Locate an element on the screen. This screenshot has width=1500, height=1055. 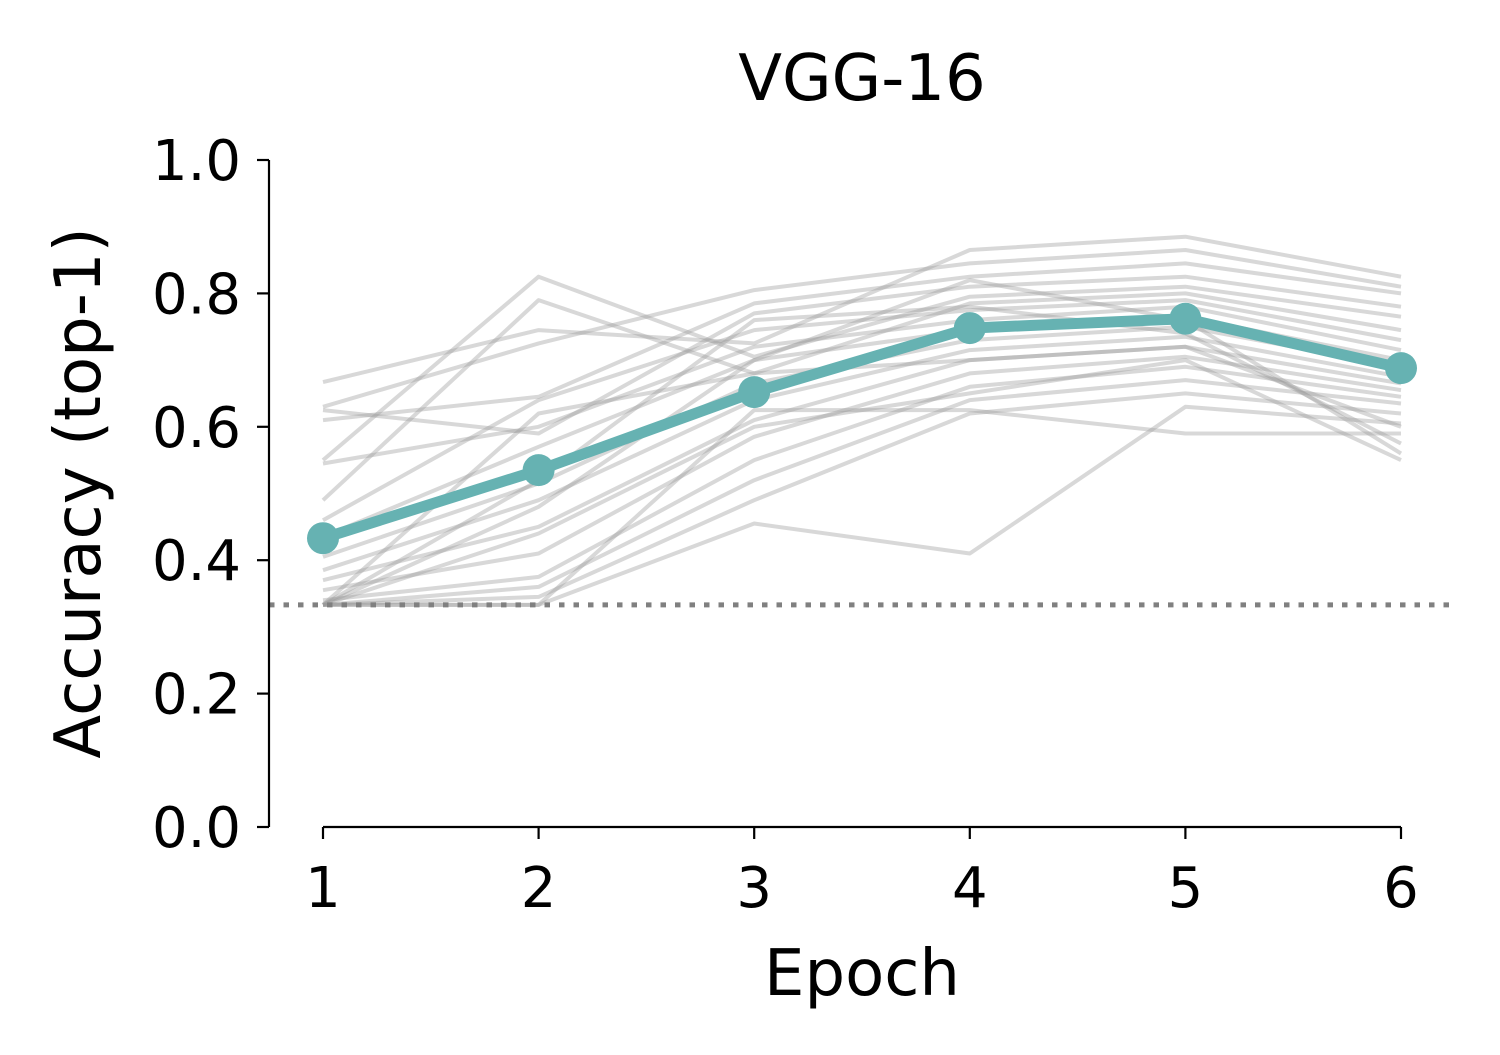
x-tick-label: 4 is located at coordinates (970, 888).